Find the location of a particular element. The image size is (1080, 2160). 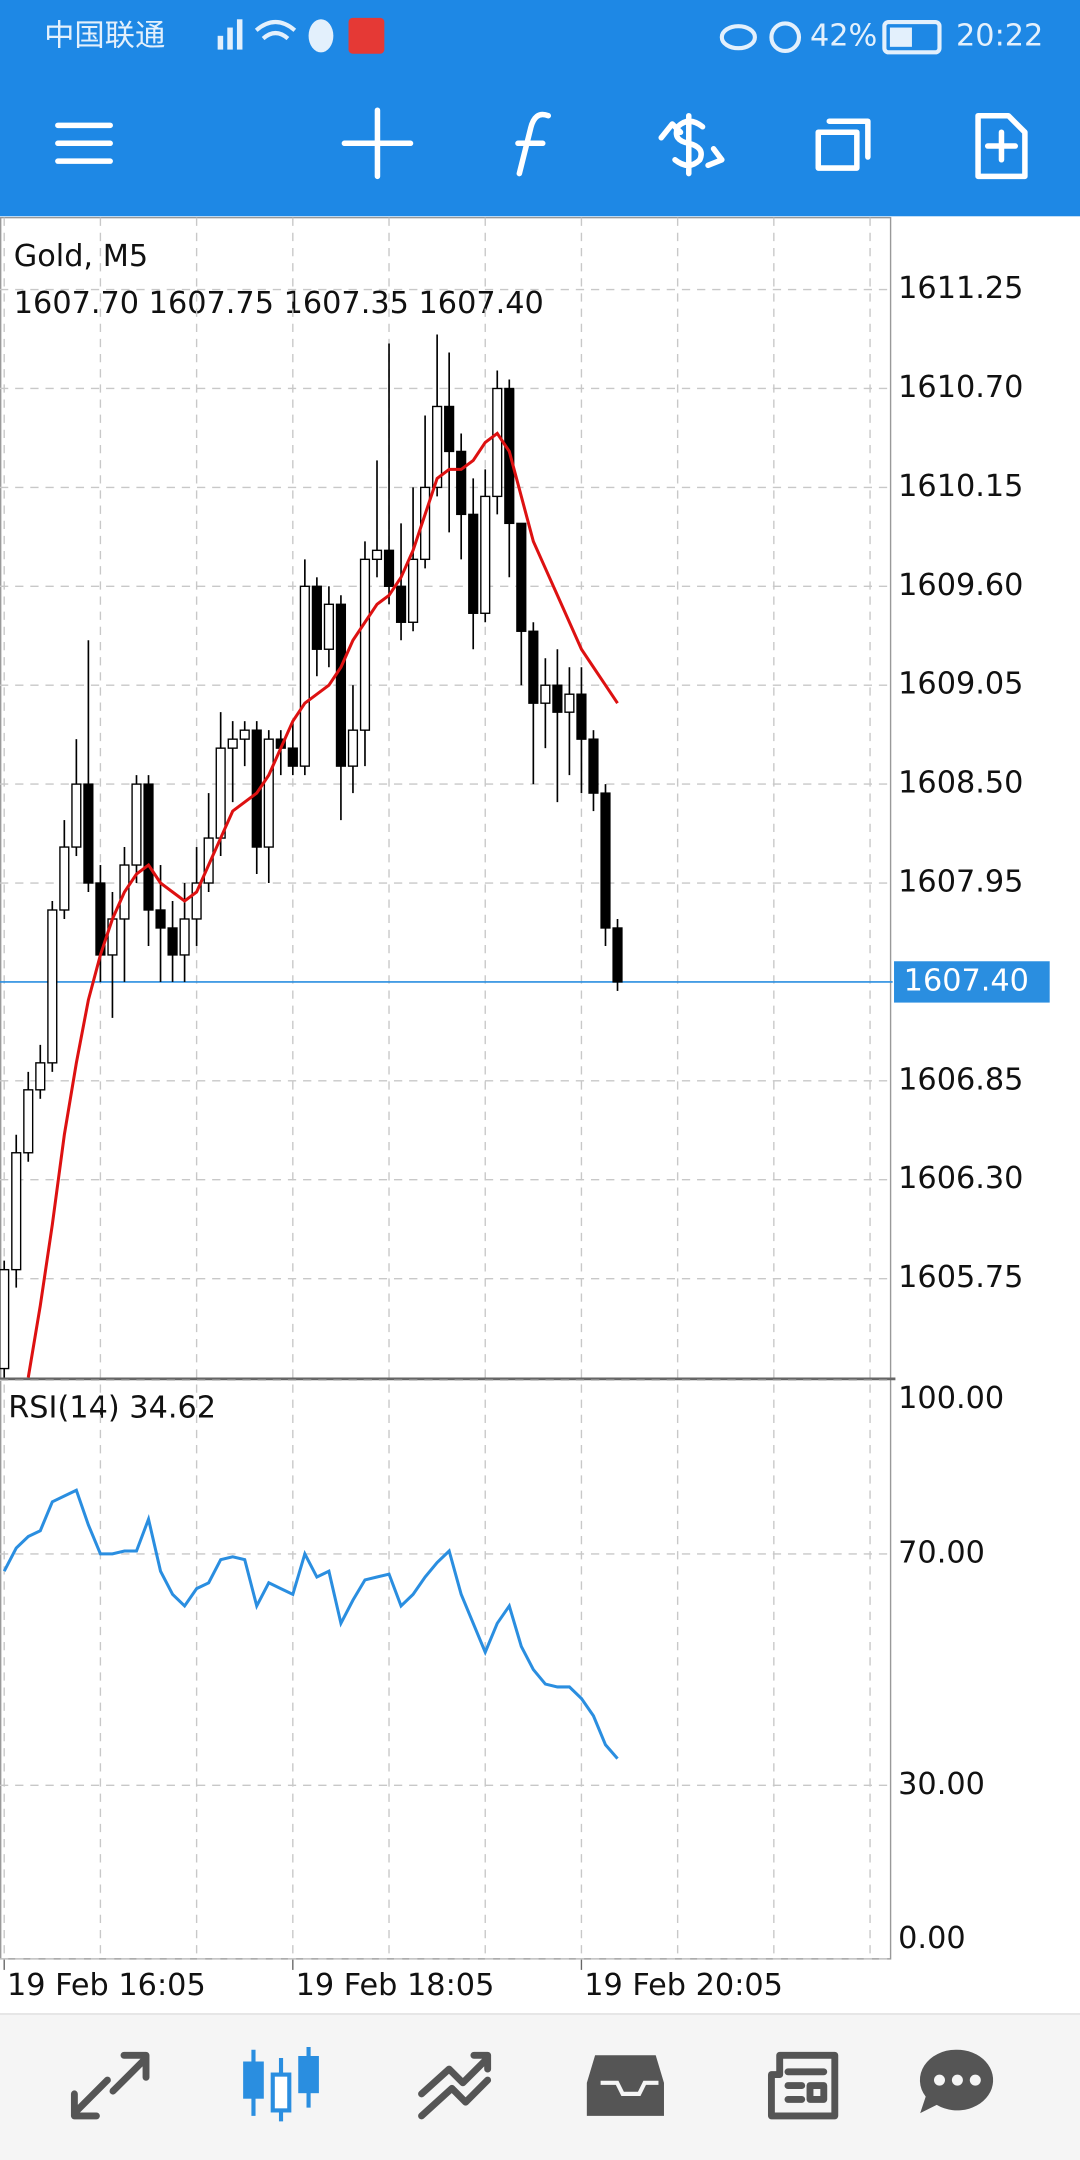

rsi-line is located at coordinates (310, 1624).